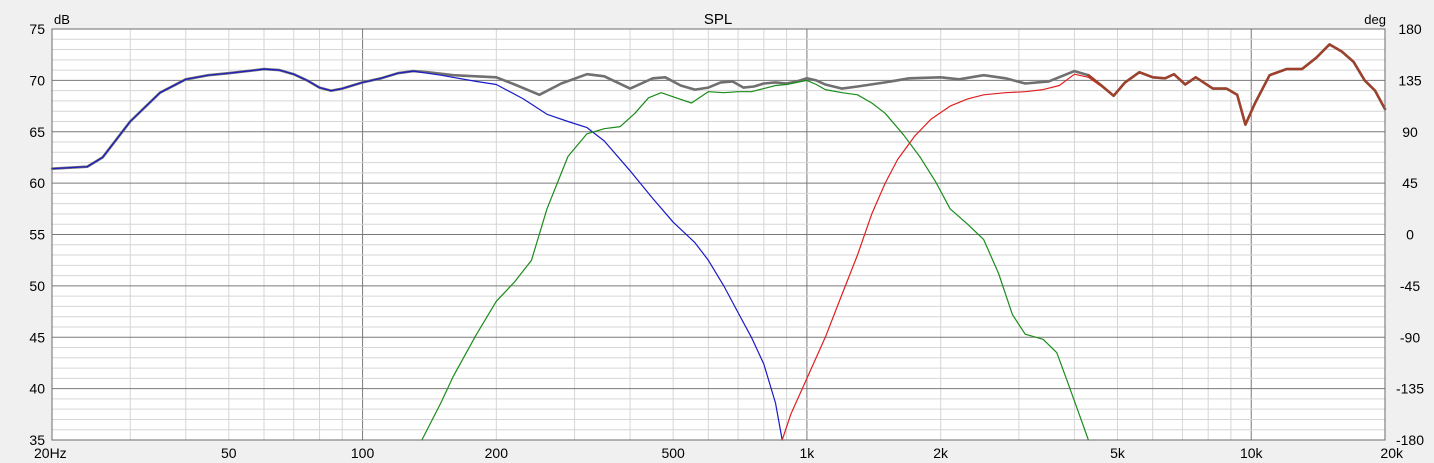 Image resolution: width=1434 pixels, height=463 pixels. I want to click on left-y-tick-label: 45, so click(37, 337).